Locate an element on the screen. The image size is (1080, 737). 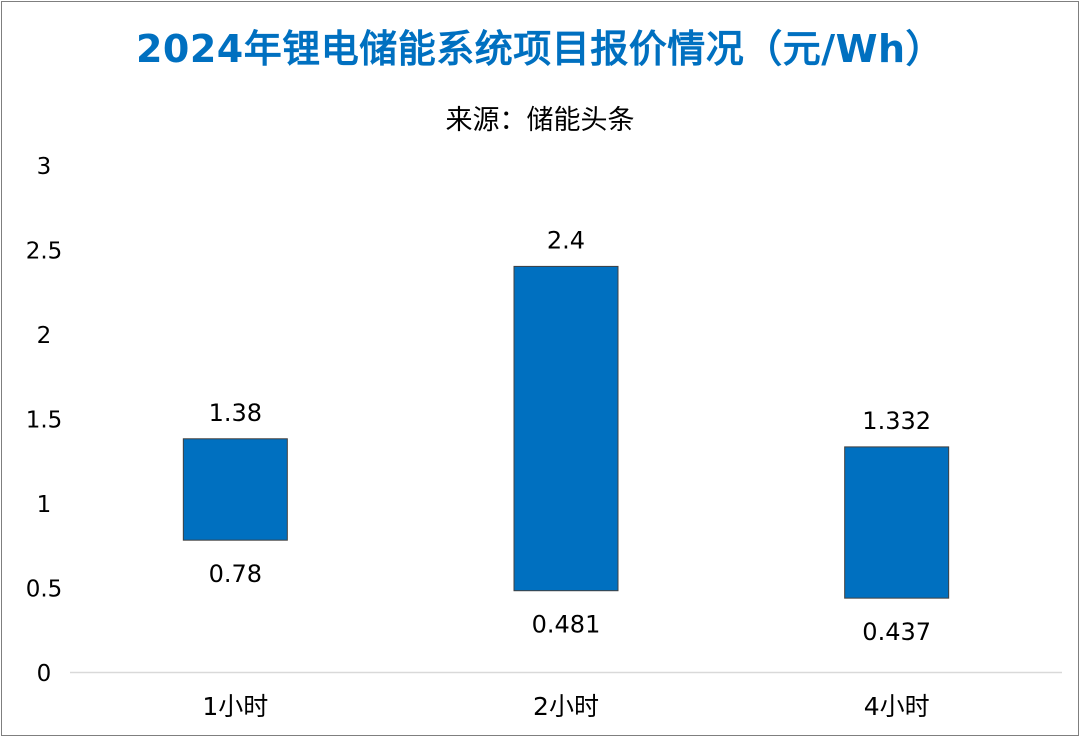
x-axis: 1小时 2小时 4小时 is located at coordinates (565, 706).